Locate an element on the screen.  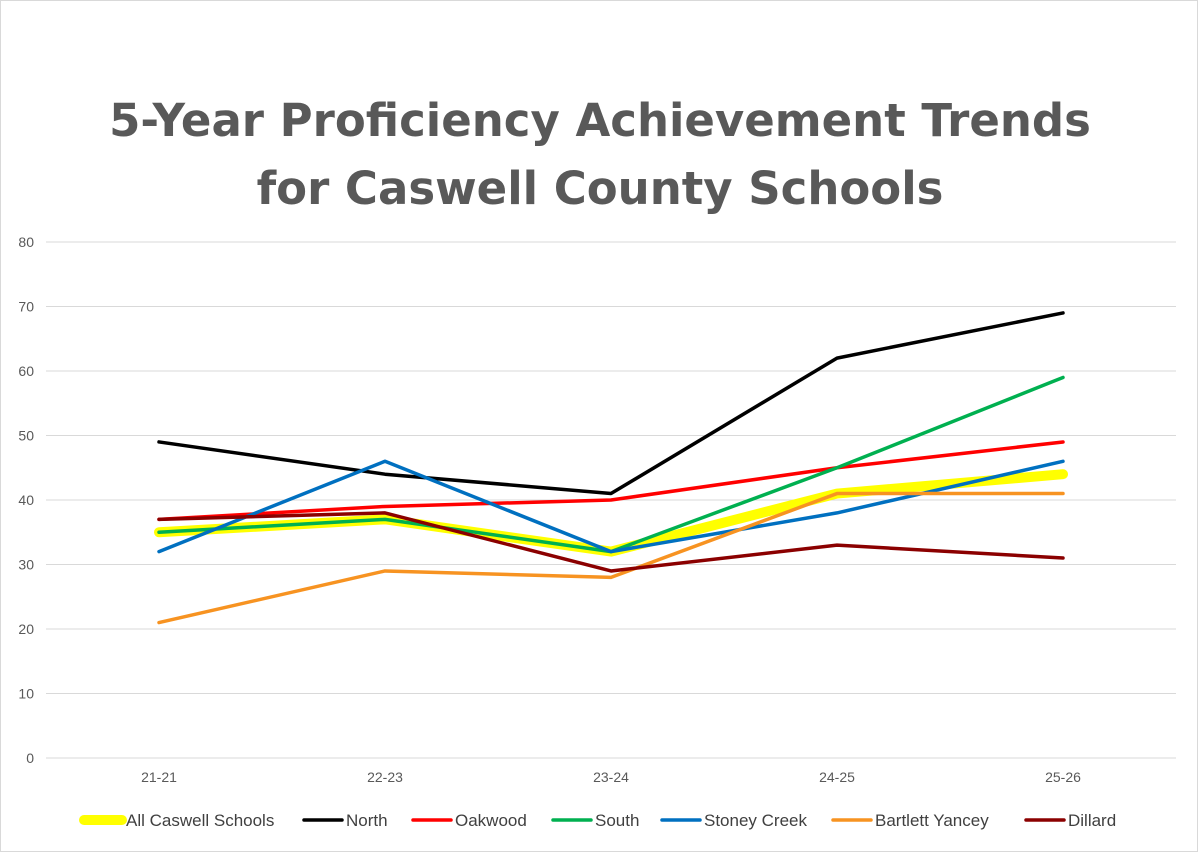
legend-label: Dillard is located at coordinates (1092, 820).